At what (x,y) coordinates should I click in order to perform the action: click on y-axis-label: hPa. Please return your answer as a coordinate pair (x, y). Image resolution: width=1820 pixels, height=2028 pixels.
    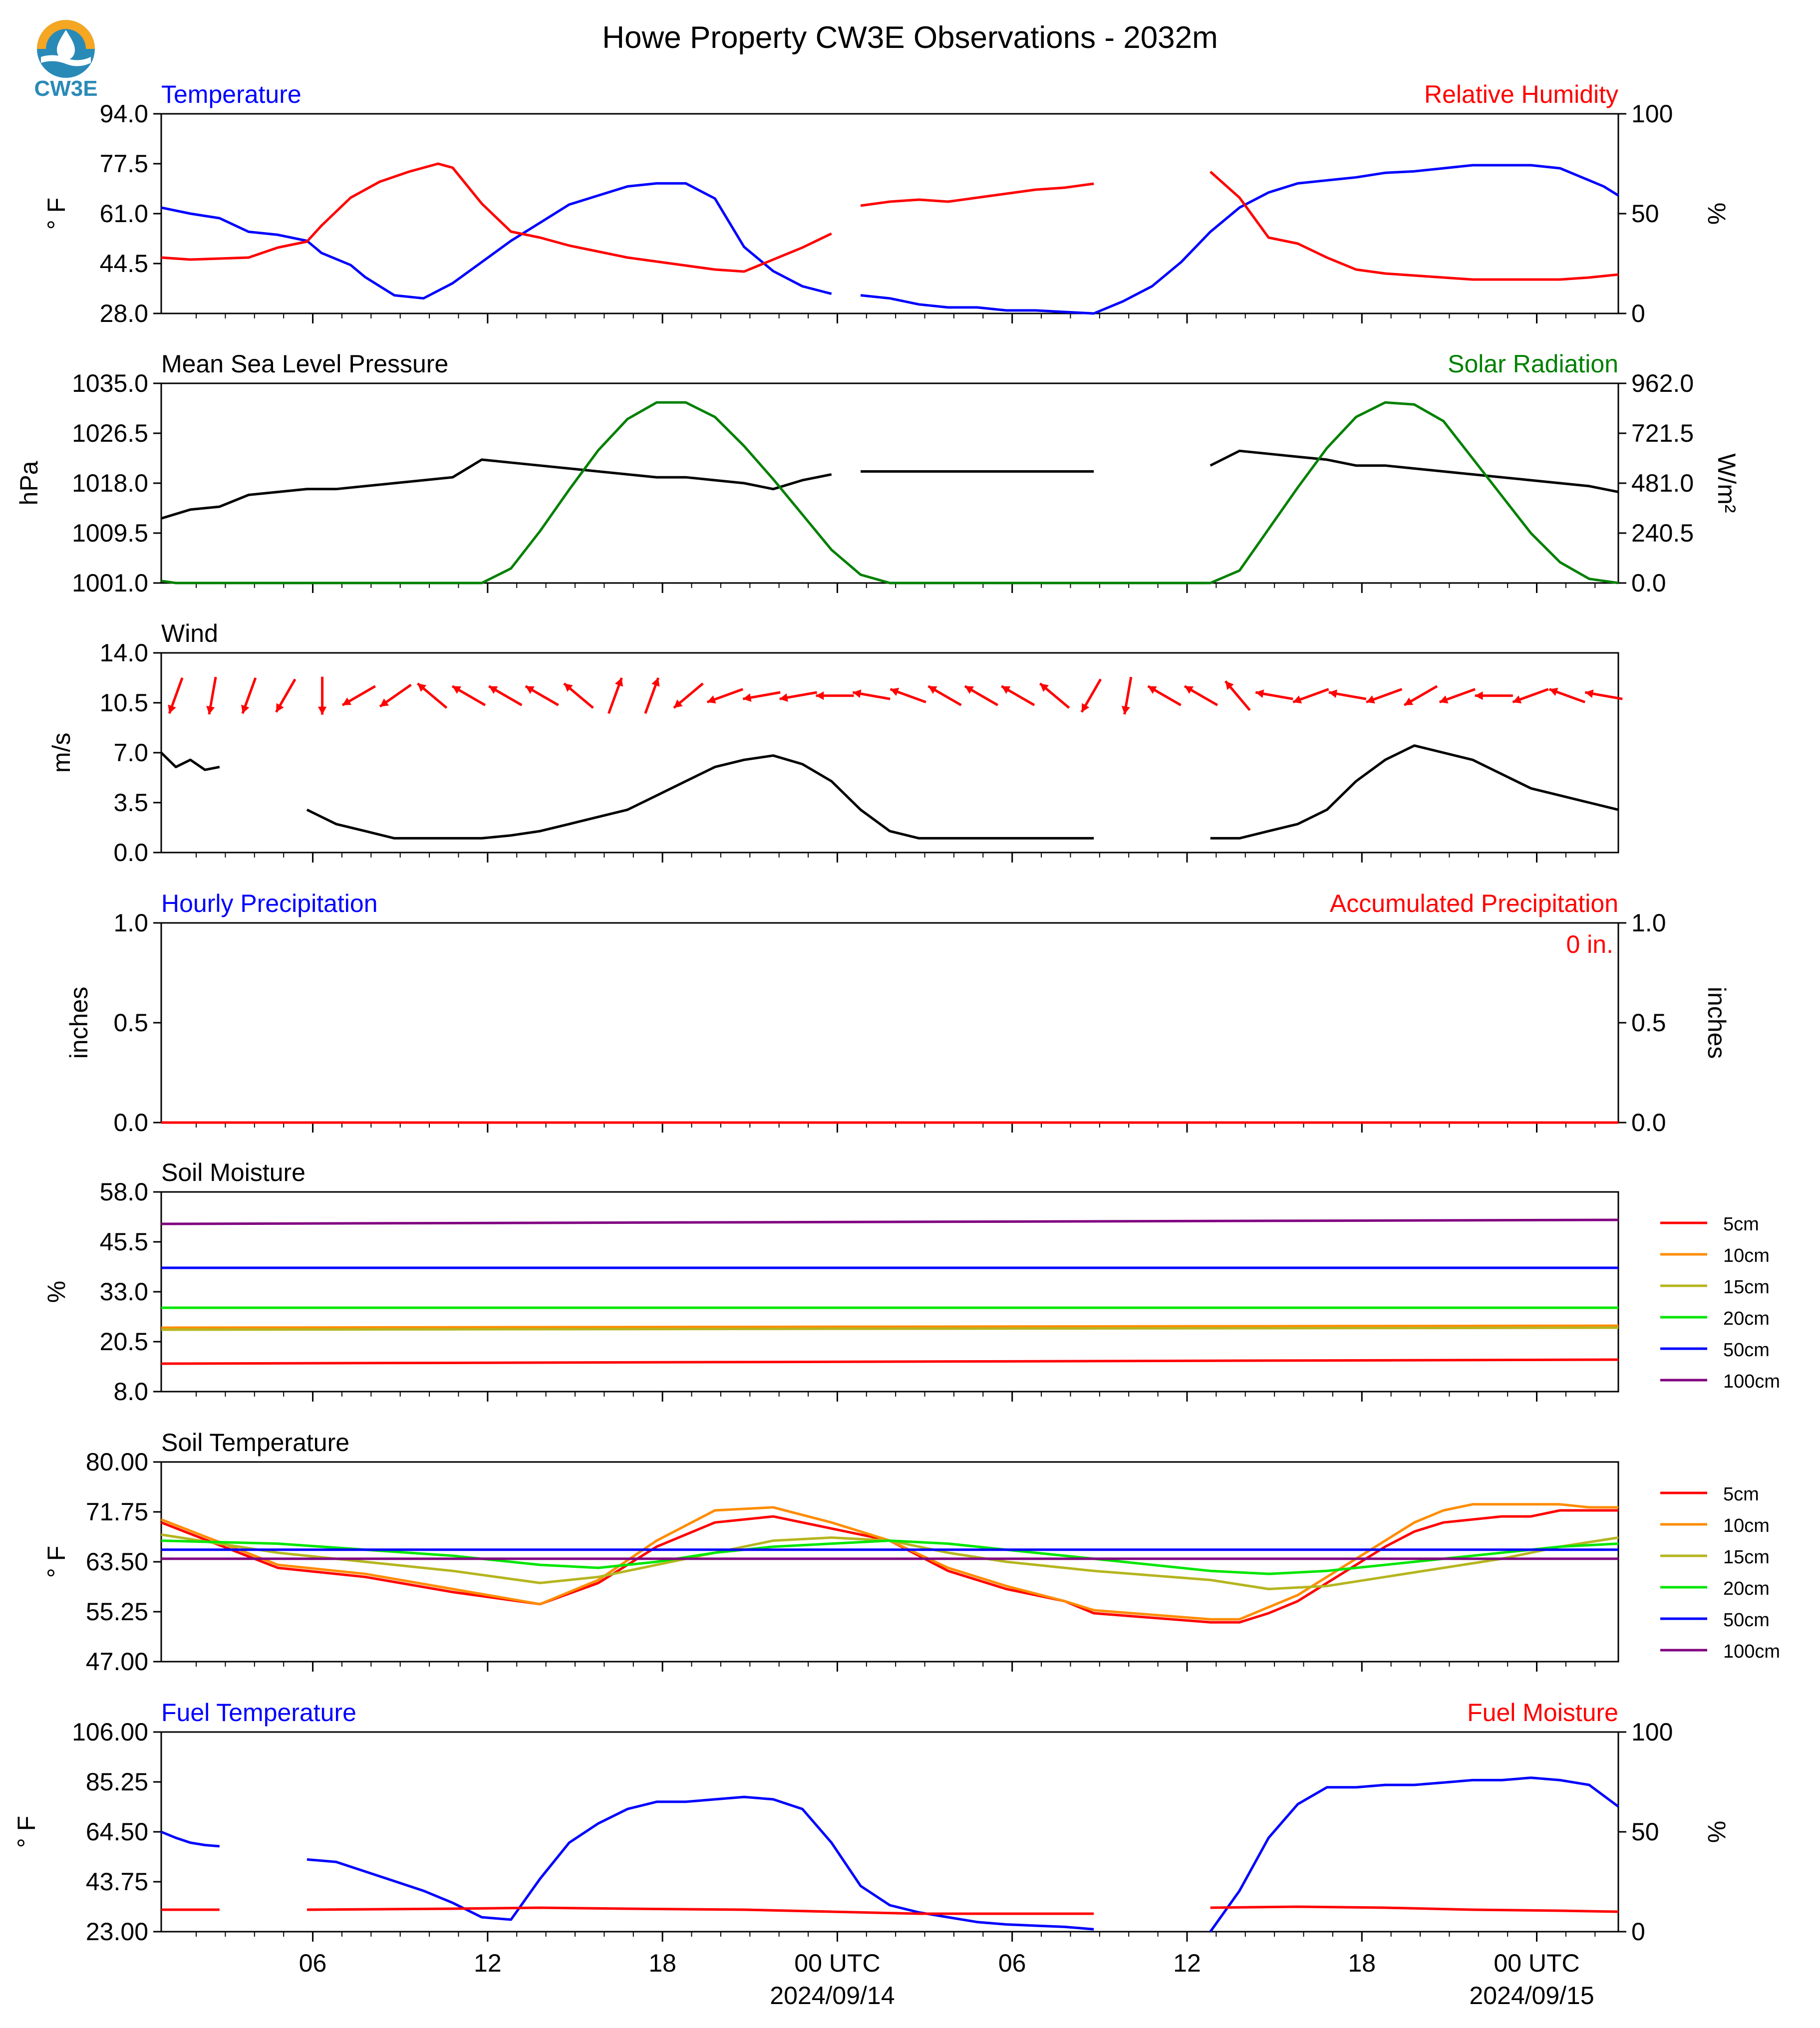
    Looking at the image, I should click on (29, 483).